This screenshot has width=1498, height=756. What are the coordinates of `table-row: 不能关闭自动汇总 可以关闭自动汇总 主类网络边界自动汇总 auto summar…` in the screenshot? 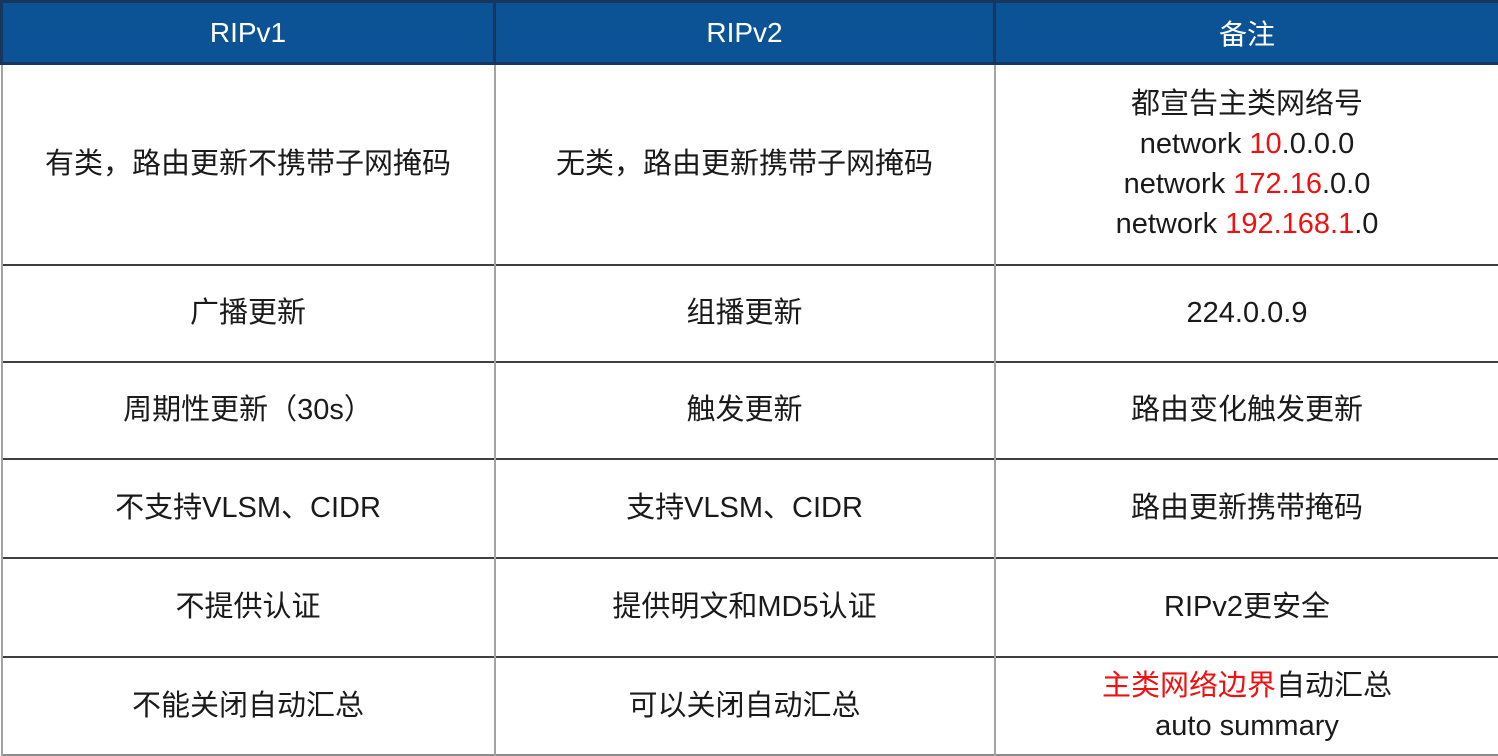 It's located at (750, 706).